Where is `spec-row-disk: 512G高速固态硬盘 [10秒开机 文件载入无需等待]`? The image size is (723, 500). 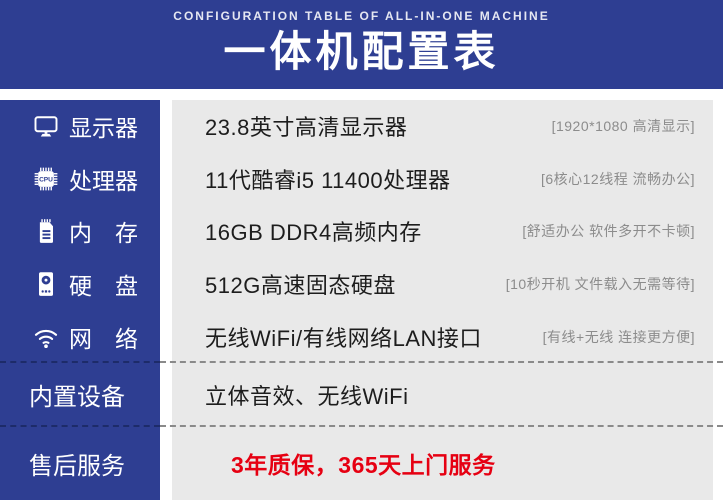
spec-row-disk: 512G高速固态硬盘 [10秒开机 文件载入无需等待] is located at coordinates (442, 284).